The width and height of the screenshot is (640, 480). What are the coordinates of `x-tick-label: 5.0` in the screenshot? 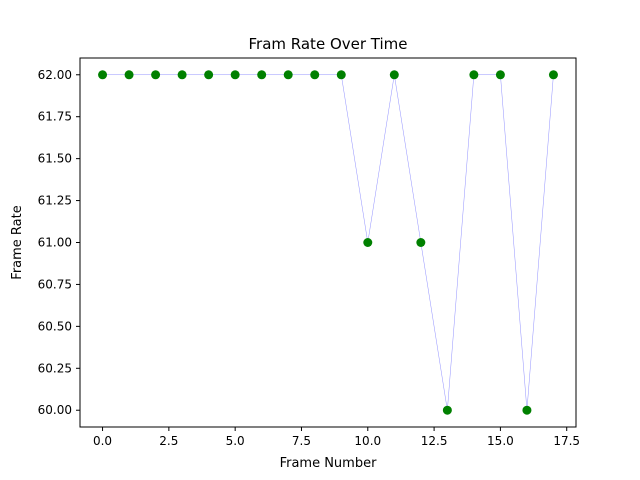 It's located at (235, 441).